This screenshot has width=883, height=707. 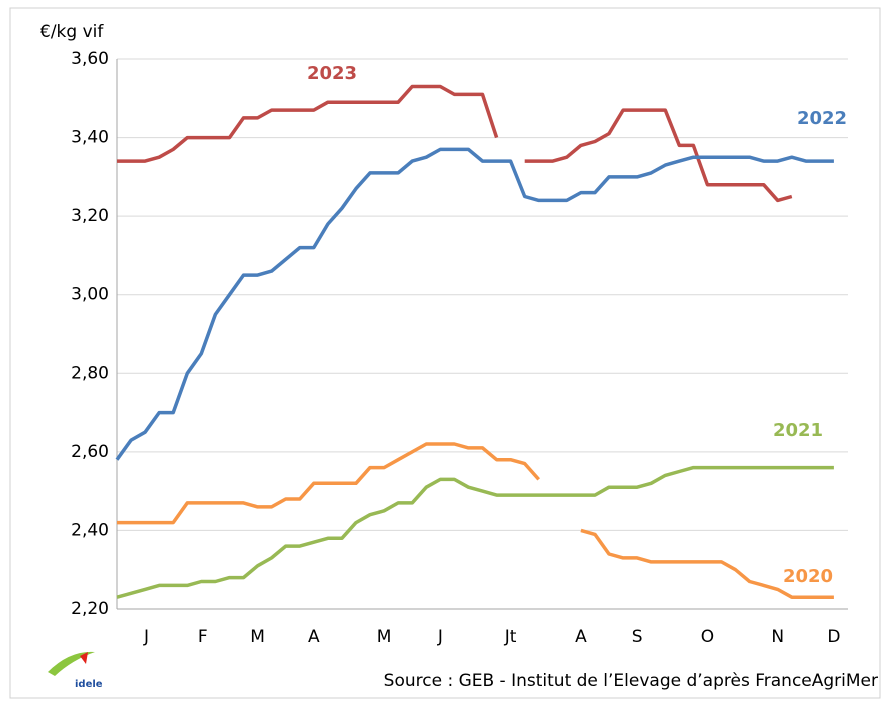 What do you see at coordinates (637, 637) in the screenshot?
I see `x-tick-label: S` at bounding box center [637, 637].